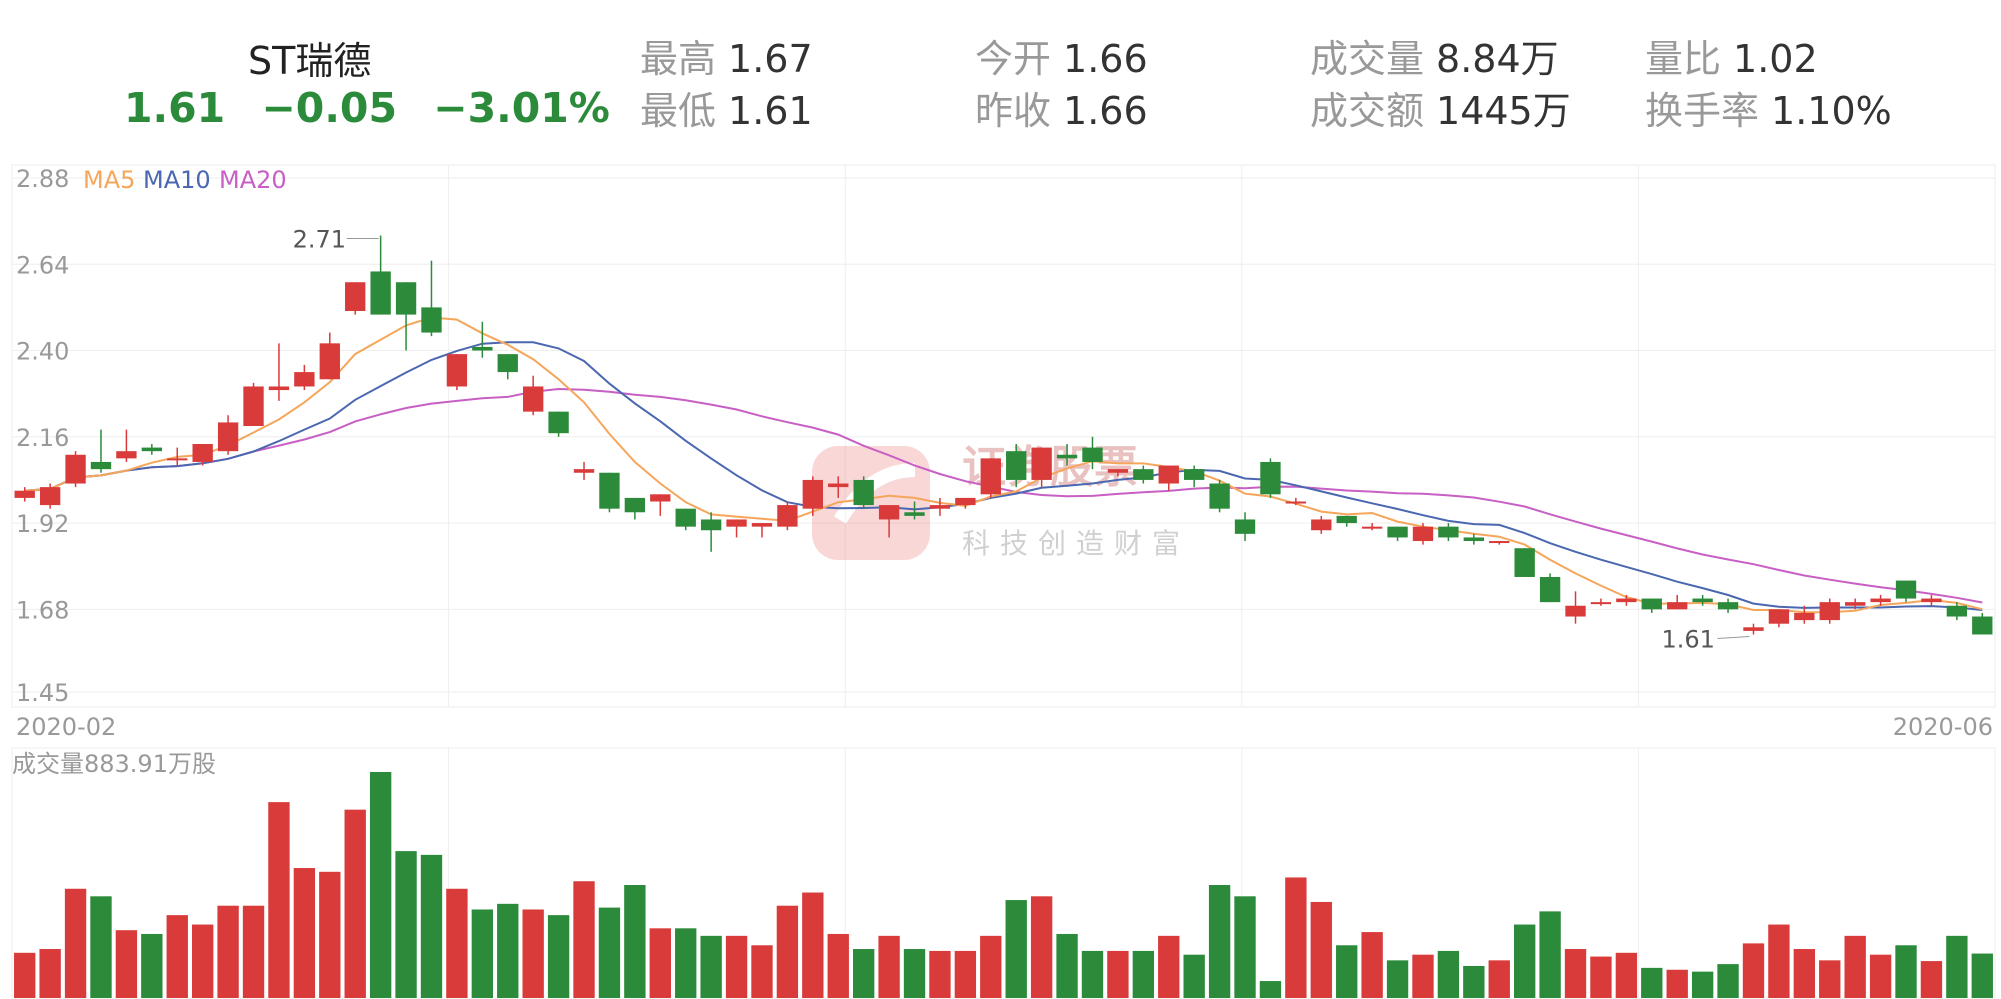 The image size is (2001, 999). Describe the element at coordinates (42, 265) in the screenshot. I see `y-tick-label: 2.64` at that location.